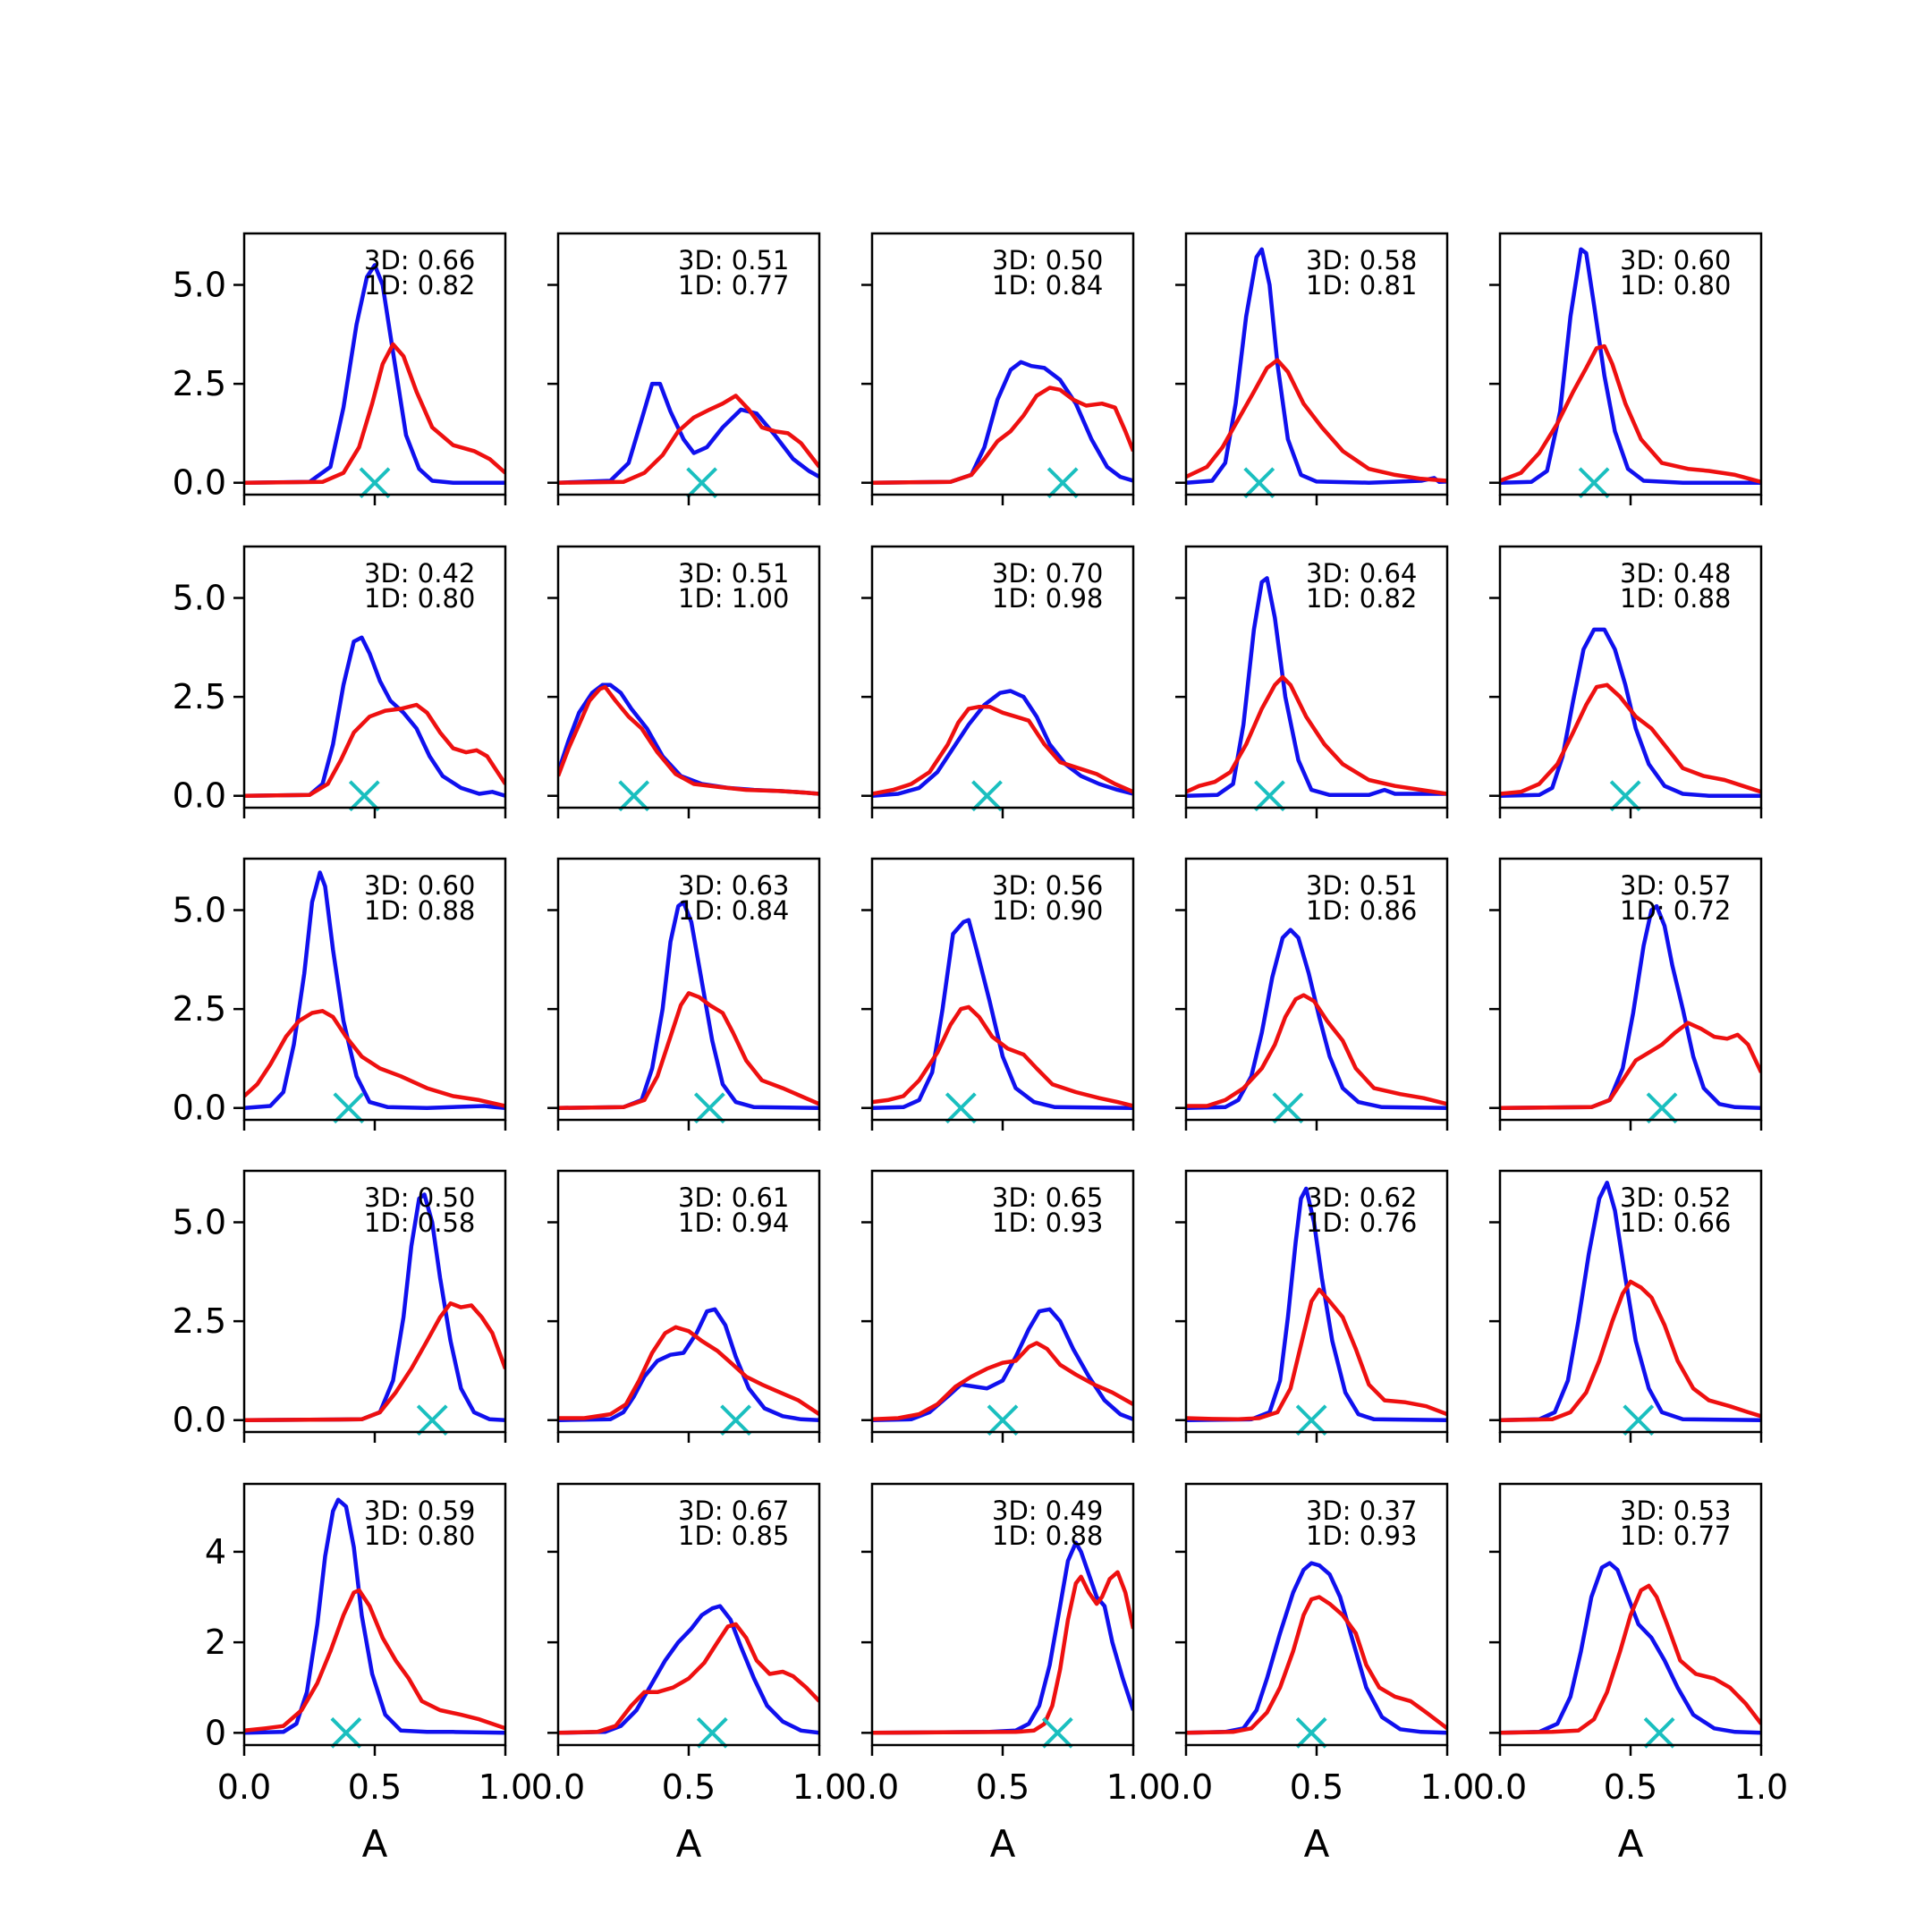  I want to click on annotation-3d: 3D: 0.52, so click(1675, 1197).